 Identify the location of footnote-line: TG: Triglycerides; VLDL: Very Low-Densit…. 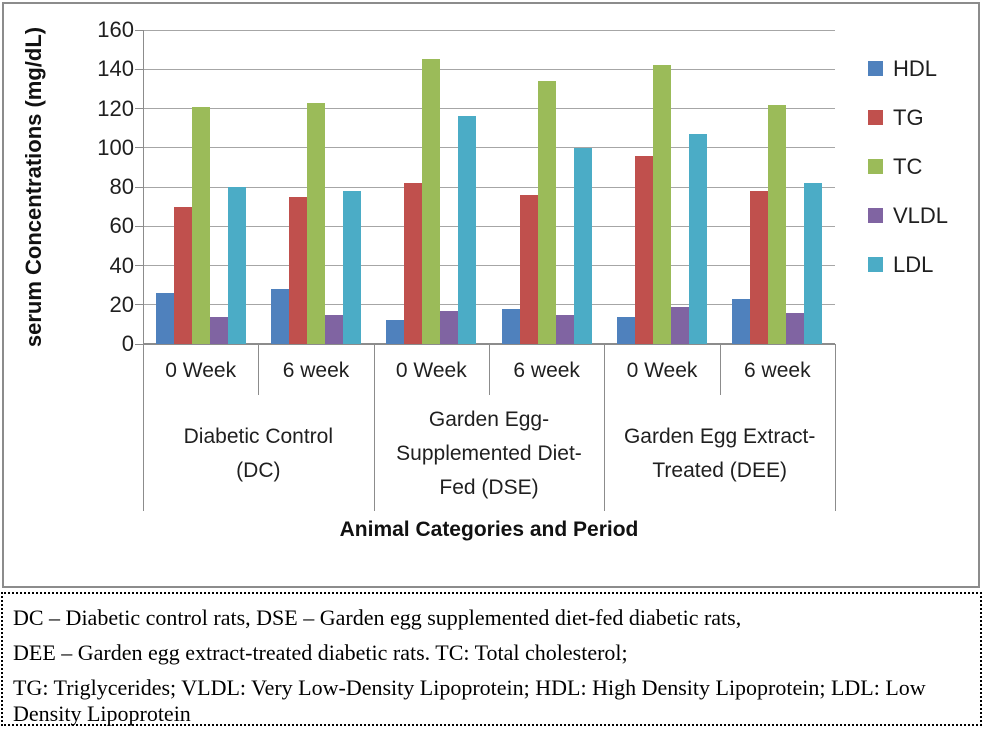
(469, 700).